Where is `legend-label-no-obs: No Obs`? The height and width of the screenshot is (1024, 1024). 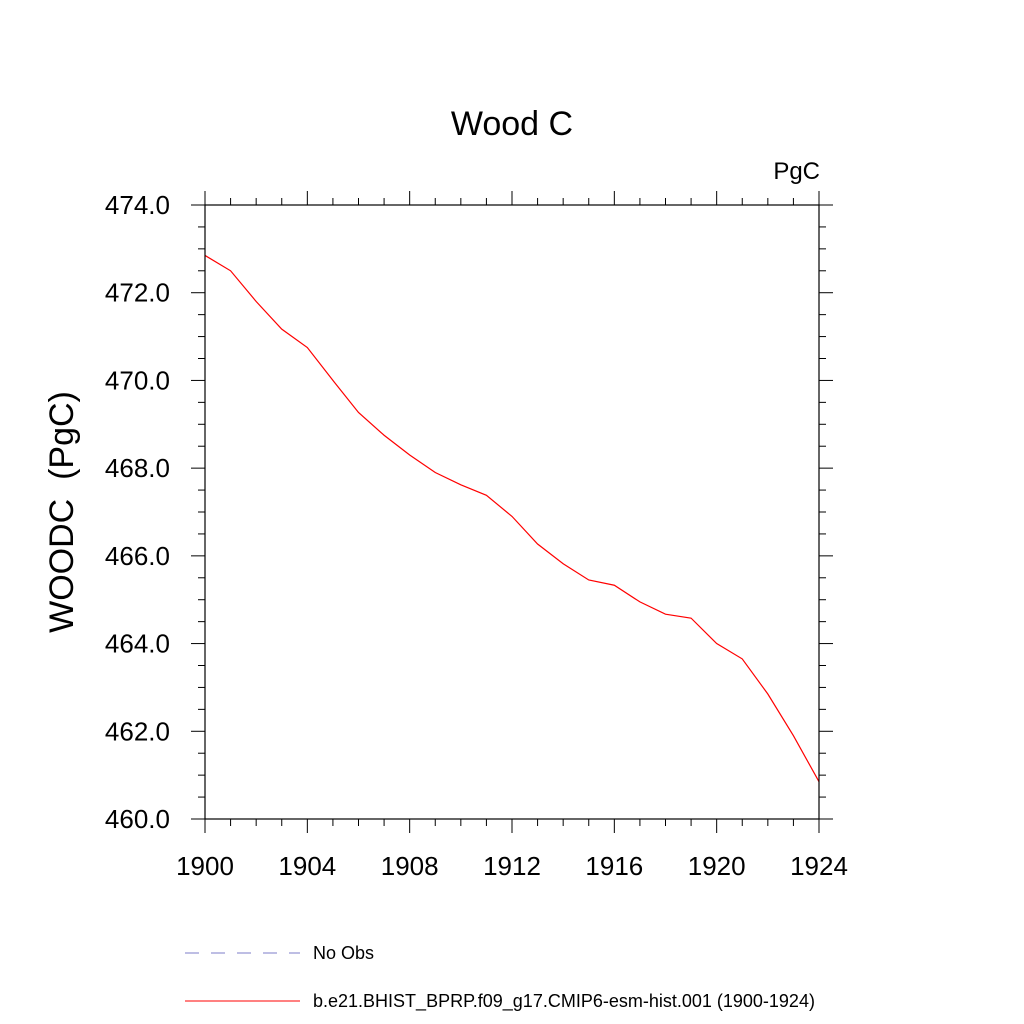 legend-label-no-obs: No Obs is located at coordinates (343, 953).